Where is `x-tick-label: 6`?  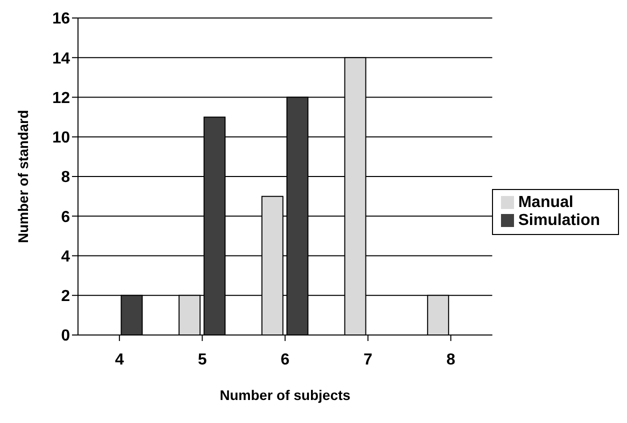 x-tick-label: 6 is located at coordinates (285, 359).